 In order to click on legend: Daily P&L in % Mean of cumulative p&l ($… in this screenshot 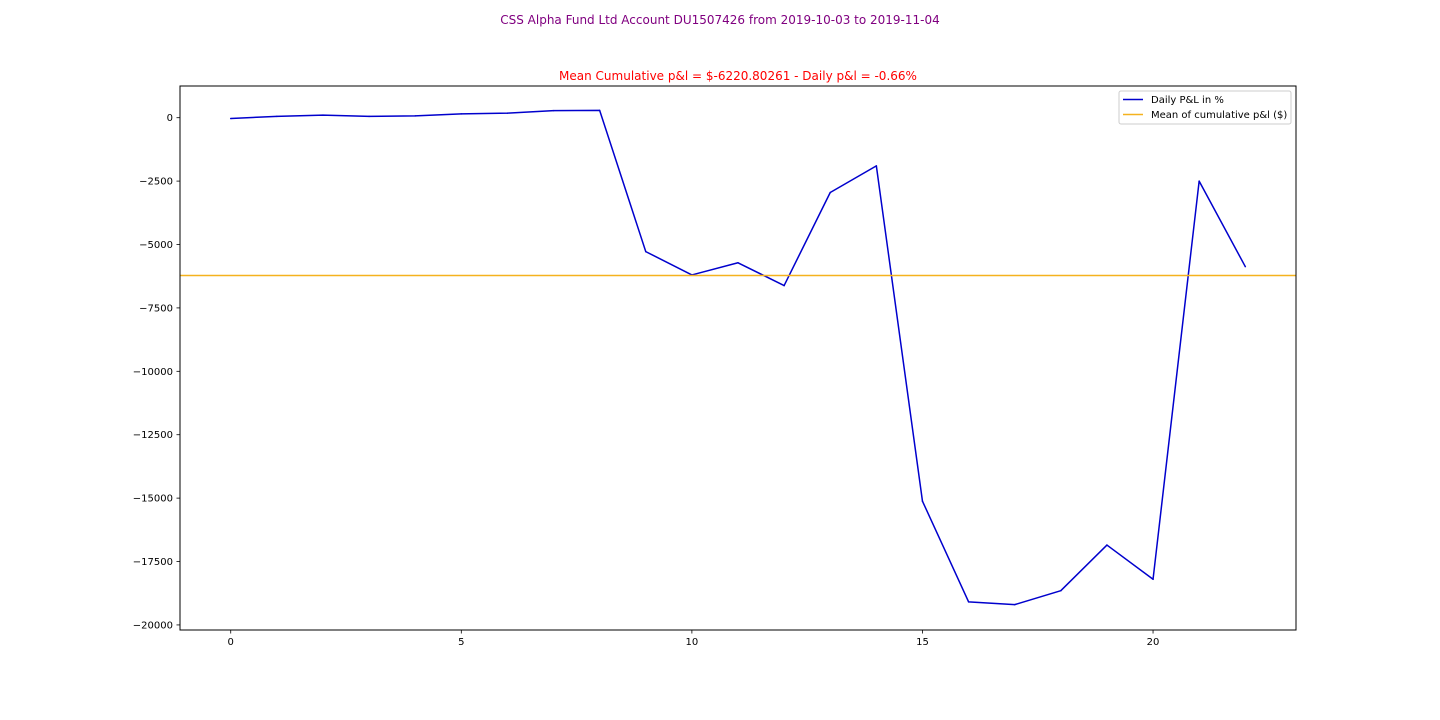, I will do `click(1205, 107)`.